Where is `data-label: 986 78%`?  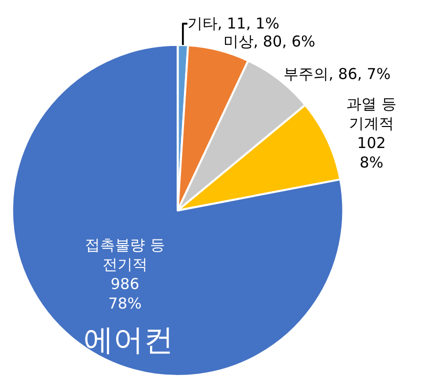
data-label: 986 78% is located at coordinates (125, 293).